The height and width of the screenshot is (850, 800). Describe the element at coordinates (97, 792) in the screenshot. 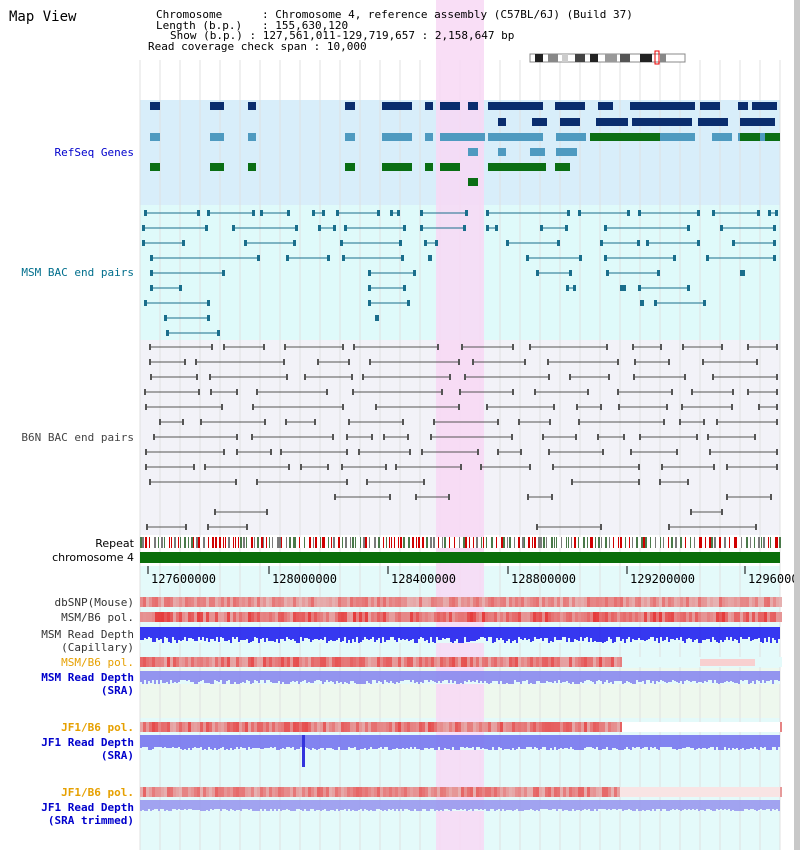

I see `jf1-b6-pol-trimmed-label: JF1/B6 pol.` at that location.